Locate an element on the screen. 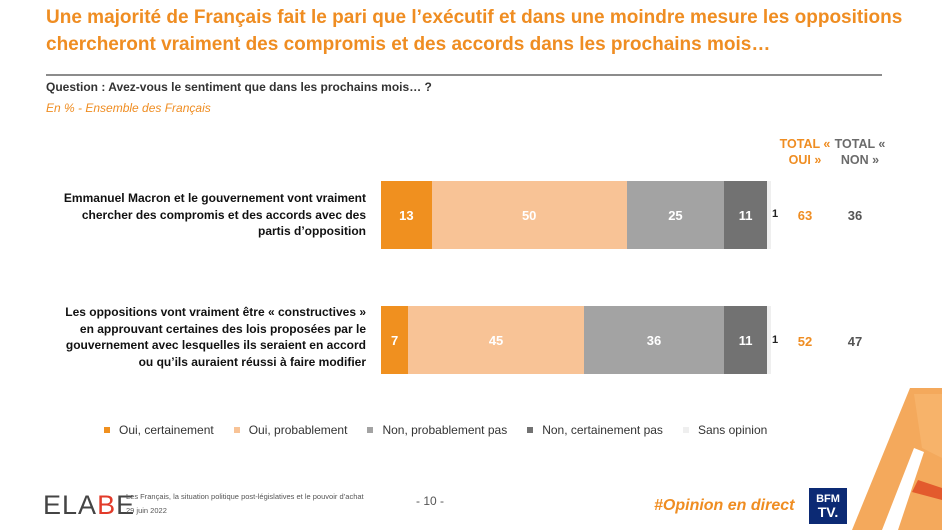  bar-segment-oui-probablement: 50 is located at coordinates (529, 215).